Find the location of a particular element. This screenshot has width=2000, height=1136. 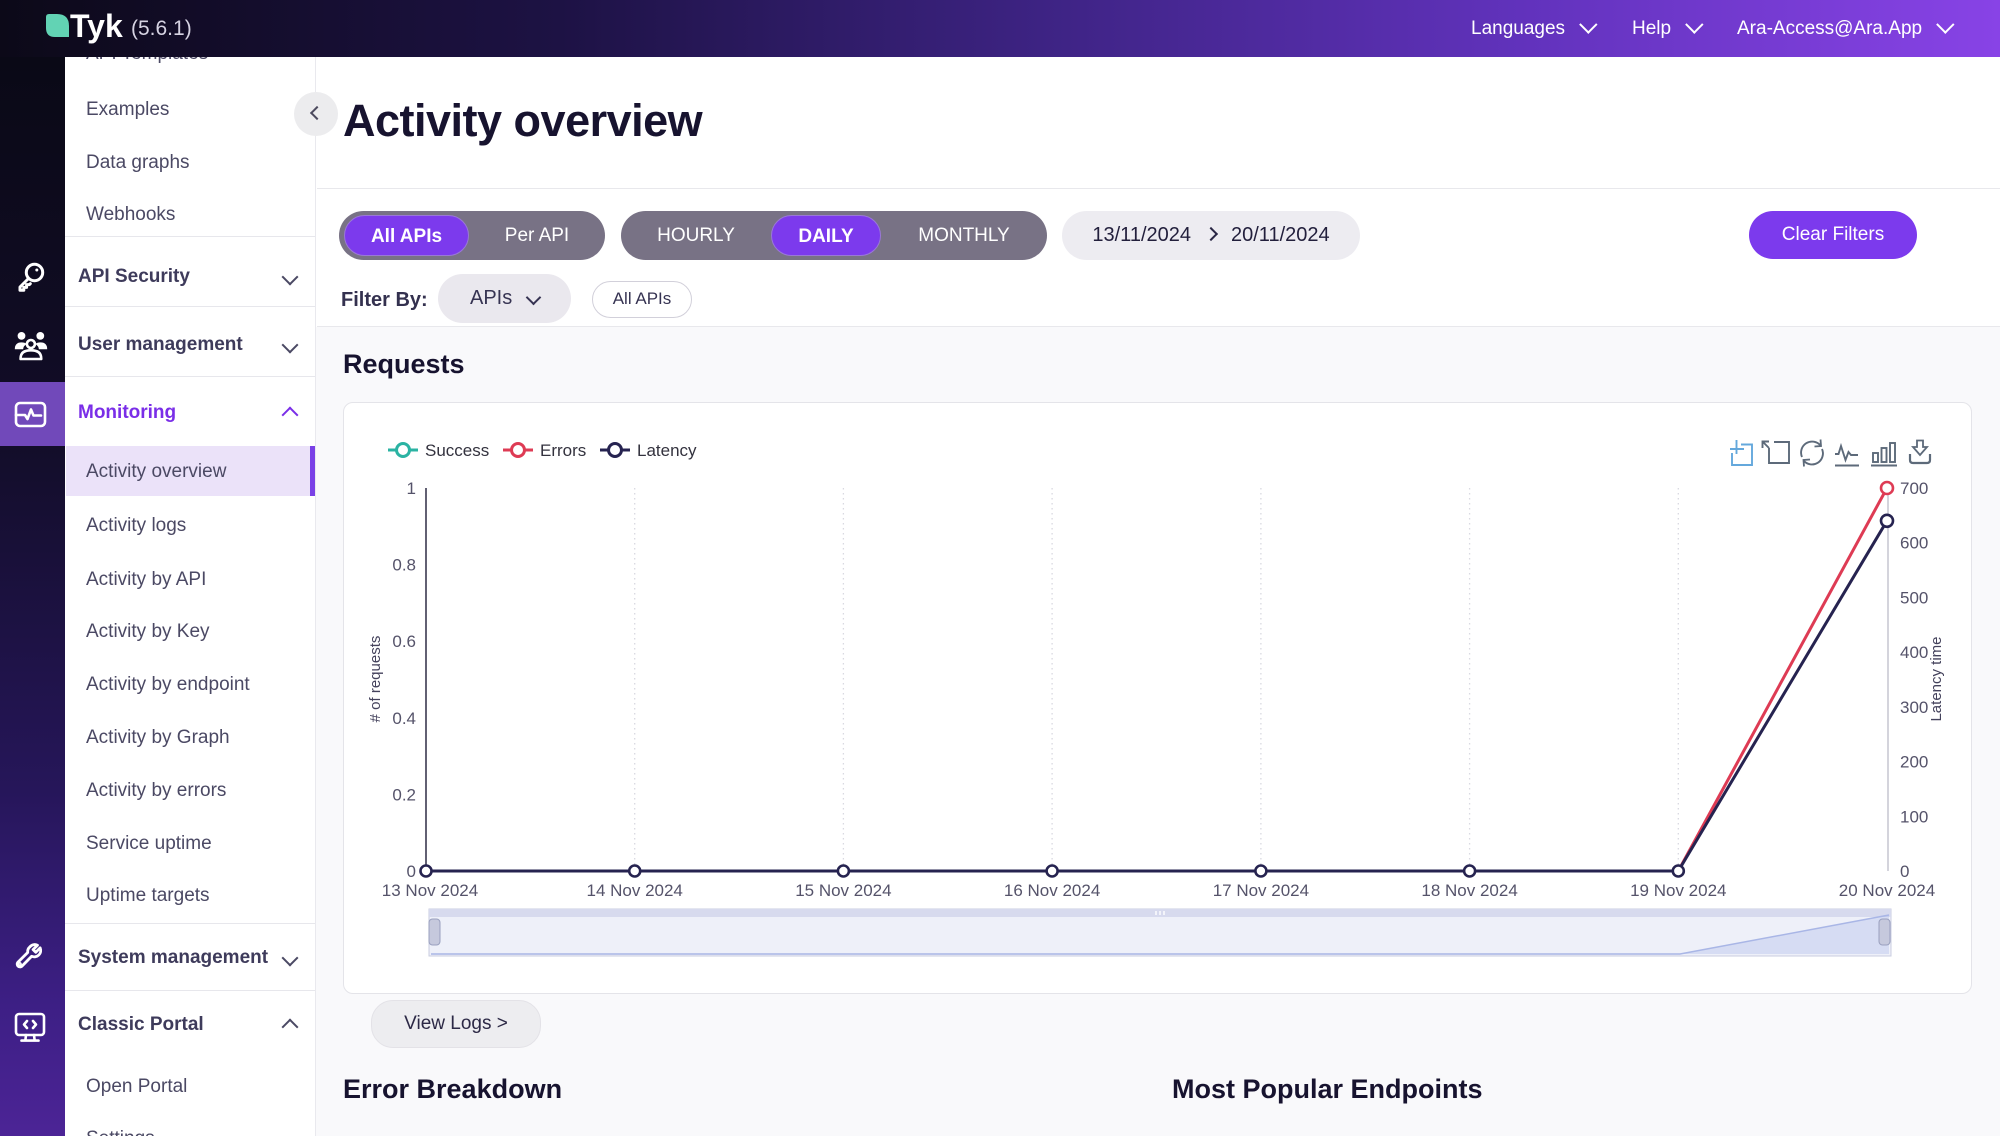

svg-text: 19 Nov 2024 is located at coordinates (1678, 890).